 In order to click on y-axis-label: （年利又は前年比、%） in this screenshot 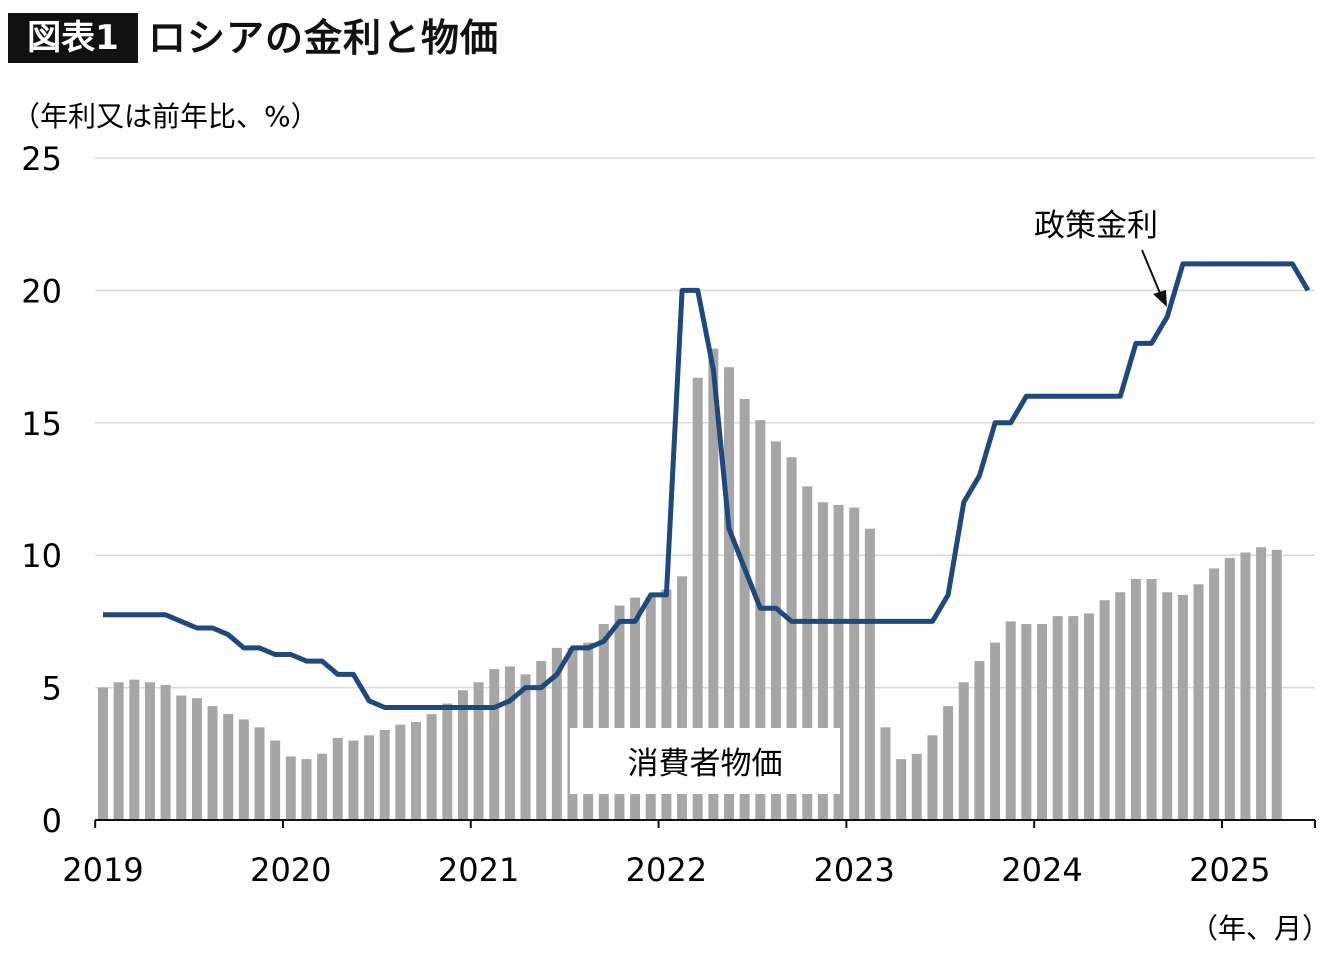, I will do `click(165, 116)`.